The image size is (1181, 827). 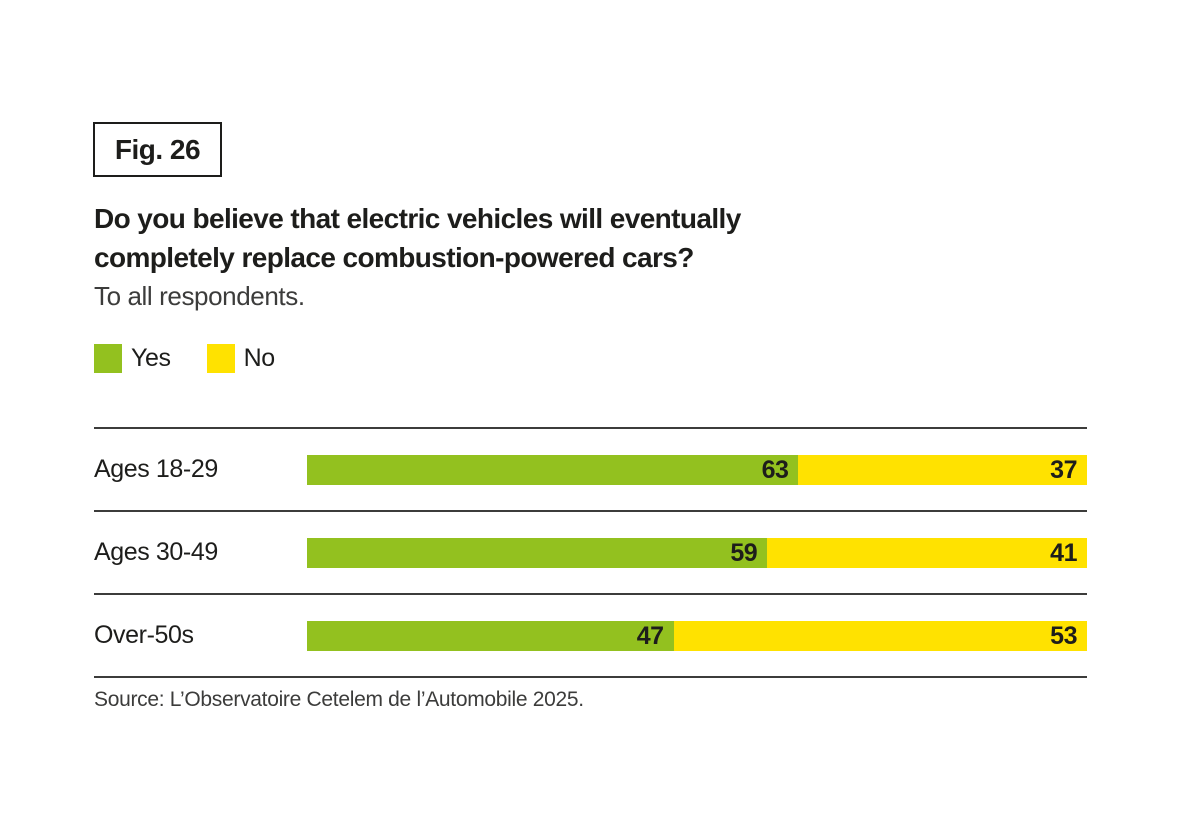 I want to click on bar-value-no: 41, so click(x=1063, y=552).